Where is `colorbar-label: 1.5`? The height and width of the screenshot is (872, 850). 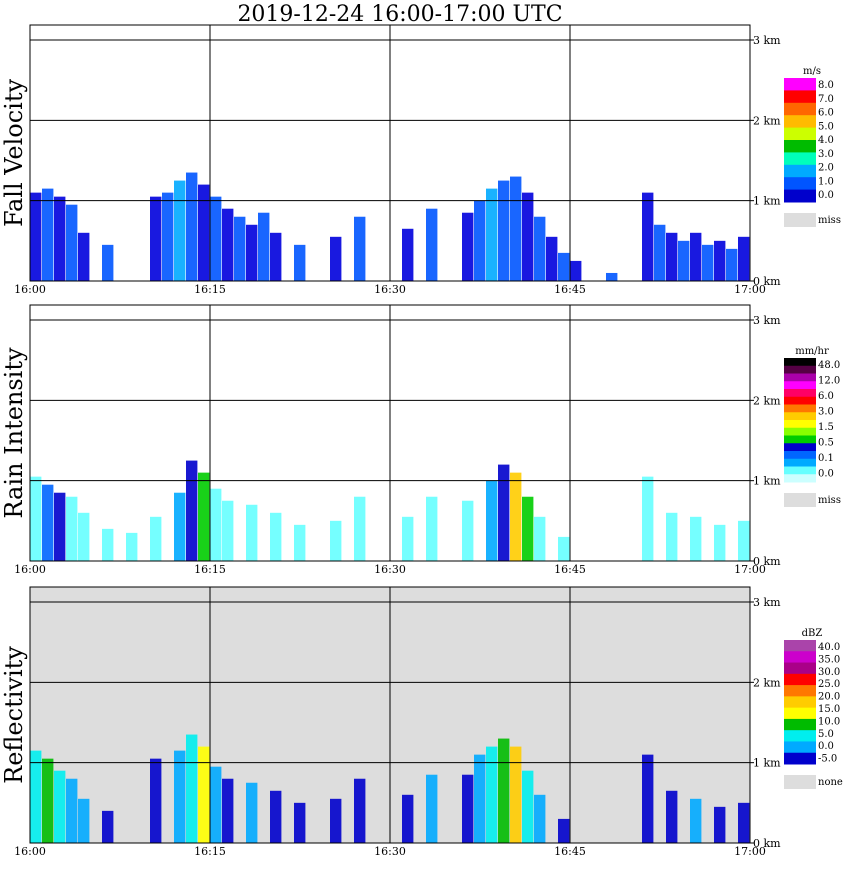
colorbar-label: 1.5 is located at coordinates (826, 427).